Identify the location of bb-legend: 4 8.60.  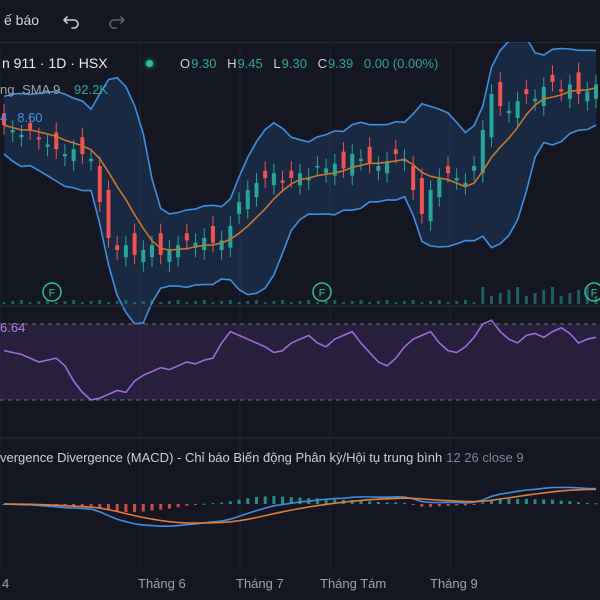
(21, 117).